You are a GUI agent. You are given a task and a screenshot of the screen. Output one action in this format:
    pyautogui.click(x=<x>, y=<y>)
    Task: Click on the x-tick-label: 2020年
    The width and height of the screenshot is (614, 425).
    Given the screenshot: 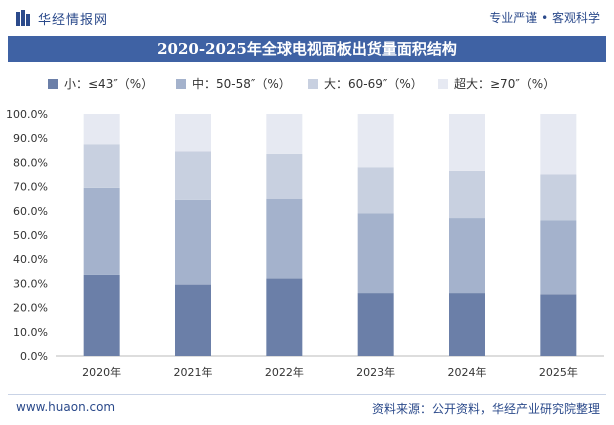 What is the action you would take?
    pyautogui.click(x=101, y=372)
    